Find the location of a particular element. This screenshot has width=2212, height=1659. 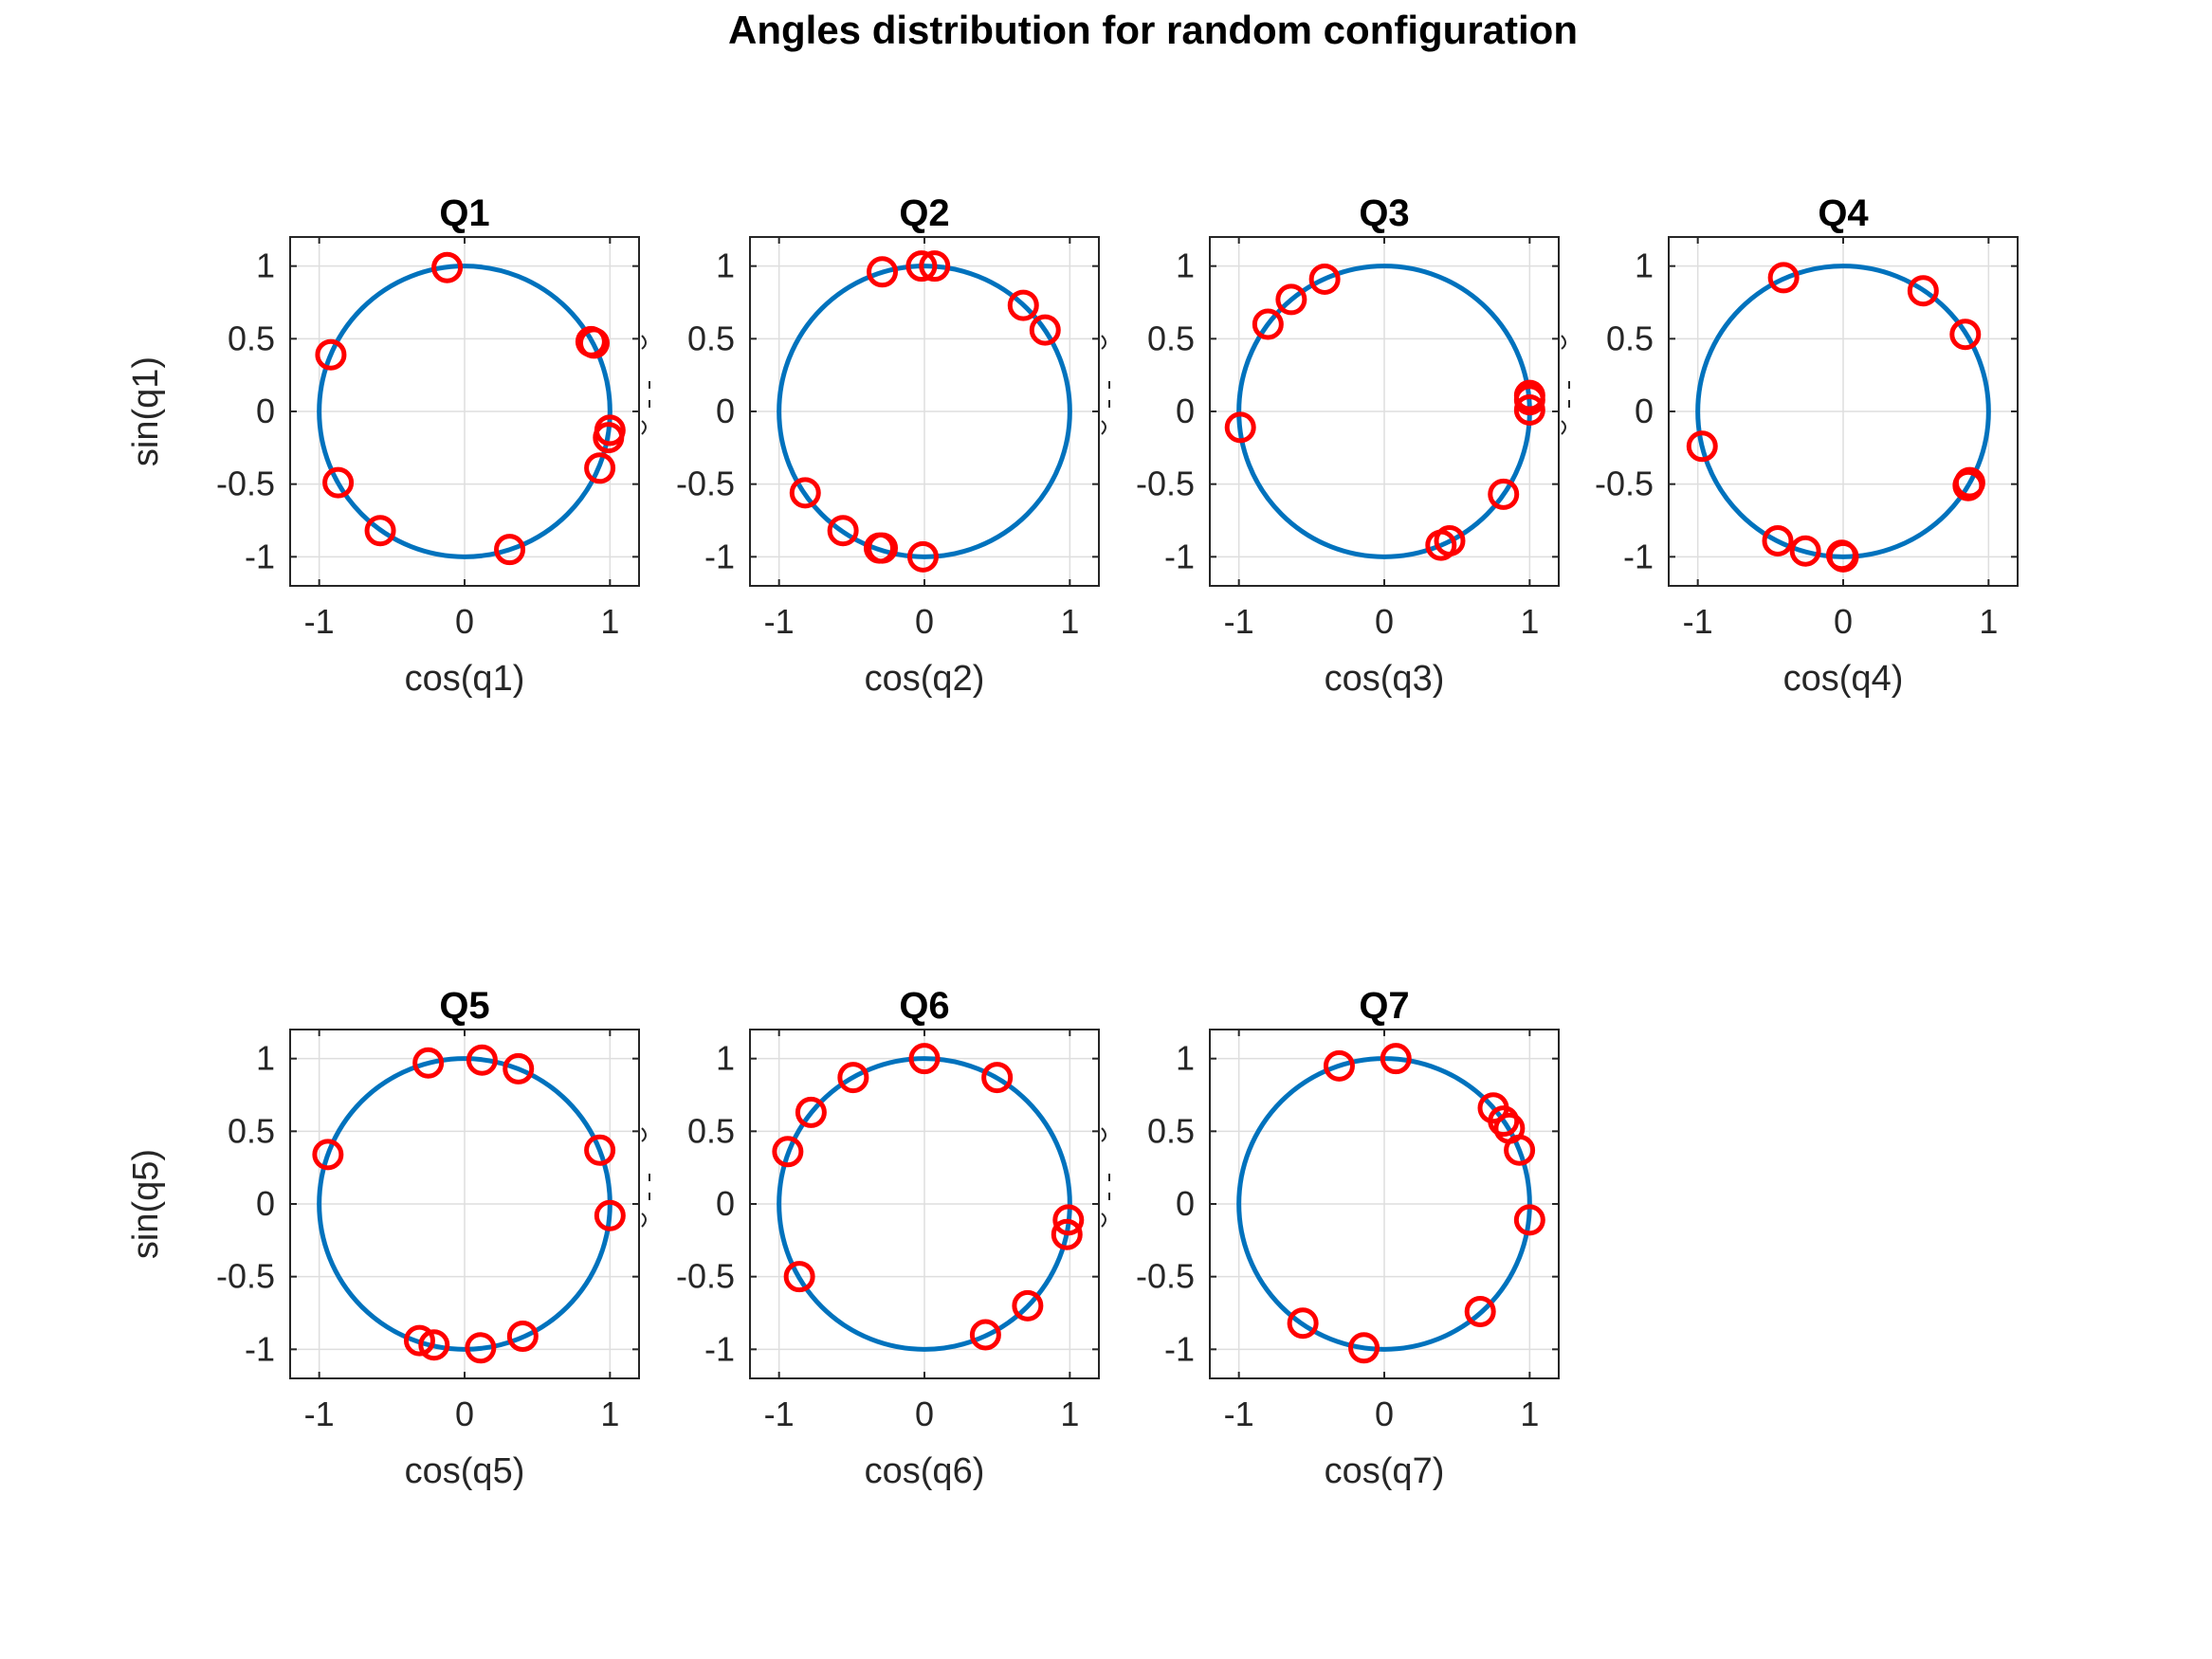

panel-title: Q1 is located at coordinates (464, 213).